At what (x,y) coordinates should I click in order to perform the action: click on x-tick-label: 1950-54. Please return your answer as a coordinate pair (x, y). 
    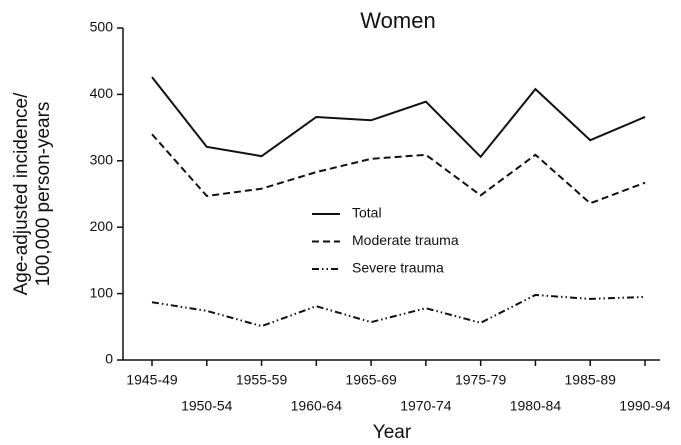
    Looking at the image, I should click on (207, 406).